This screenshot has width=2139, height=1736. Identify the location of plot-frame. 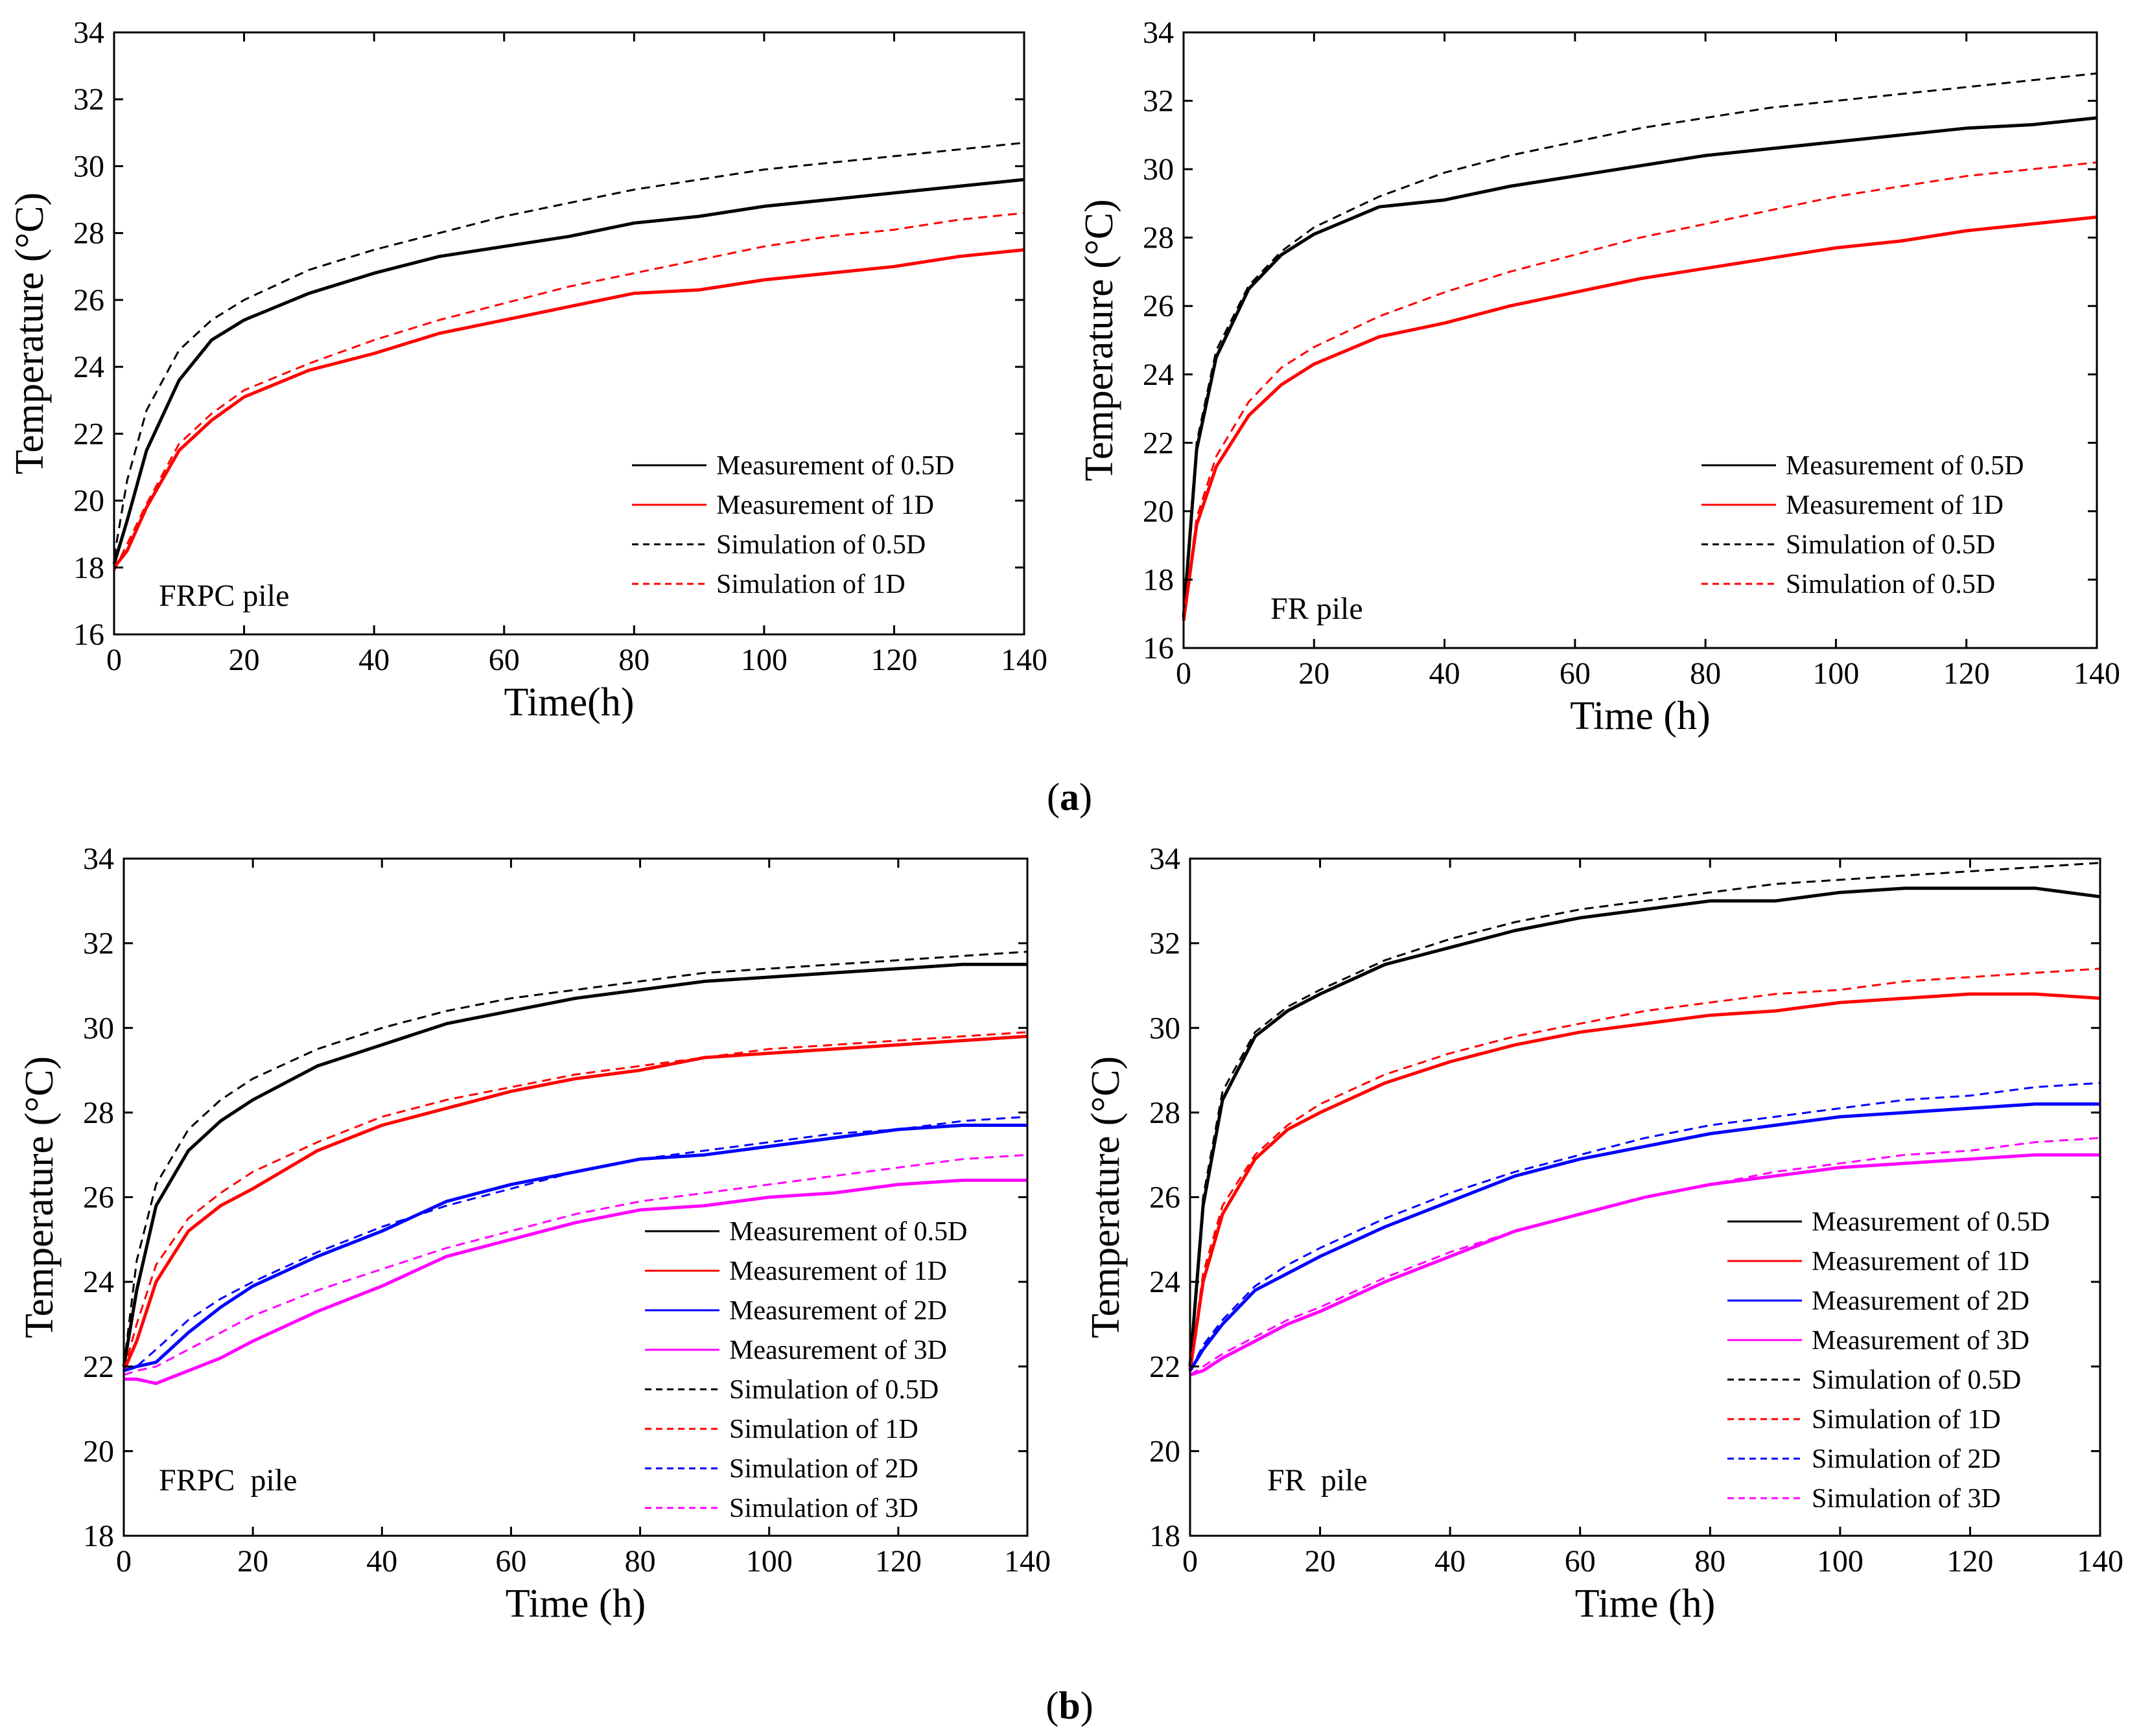
(569, 334).